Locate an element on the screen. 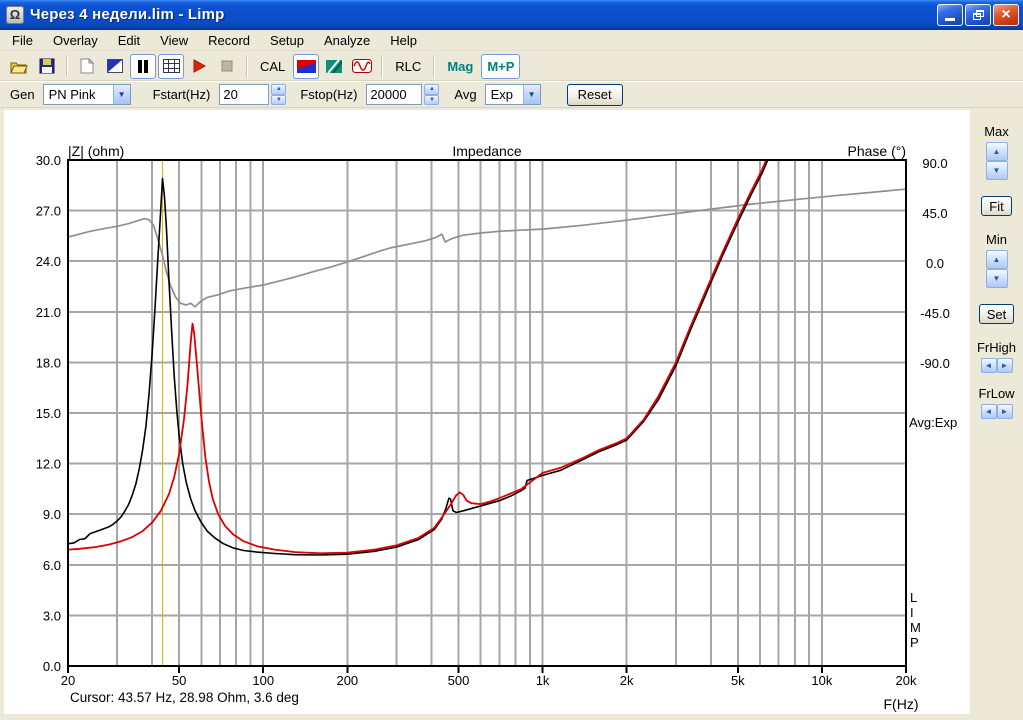  mag-plus-phase-mode-button: M+P is located at coordinates (501, 66).